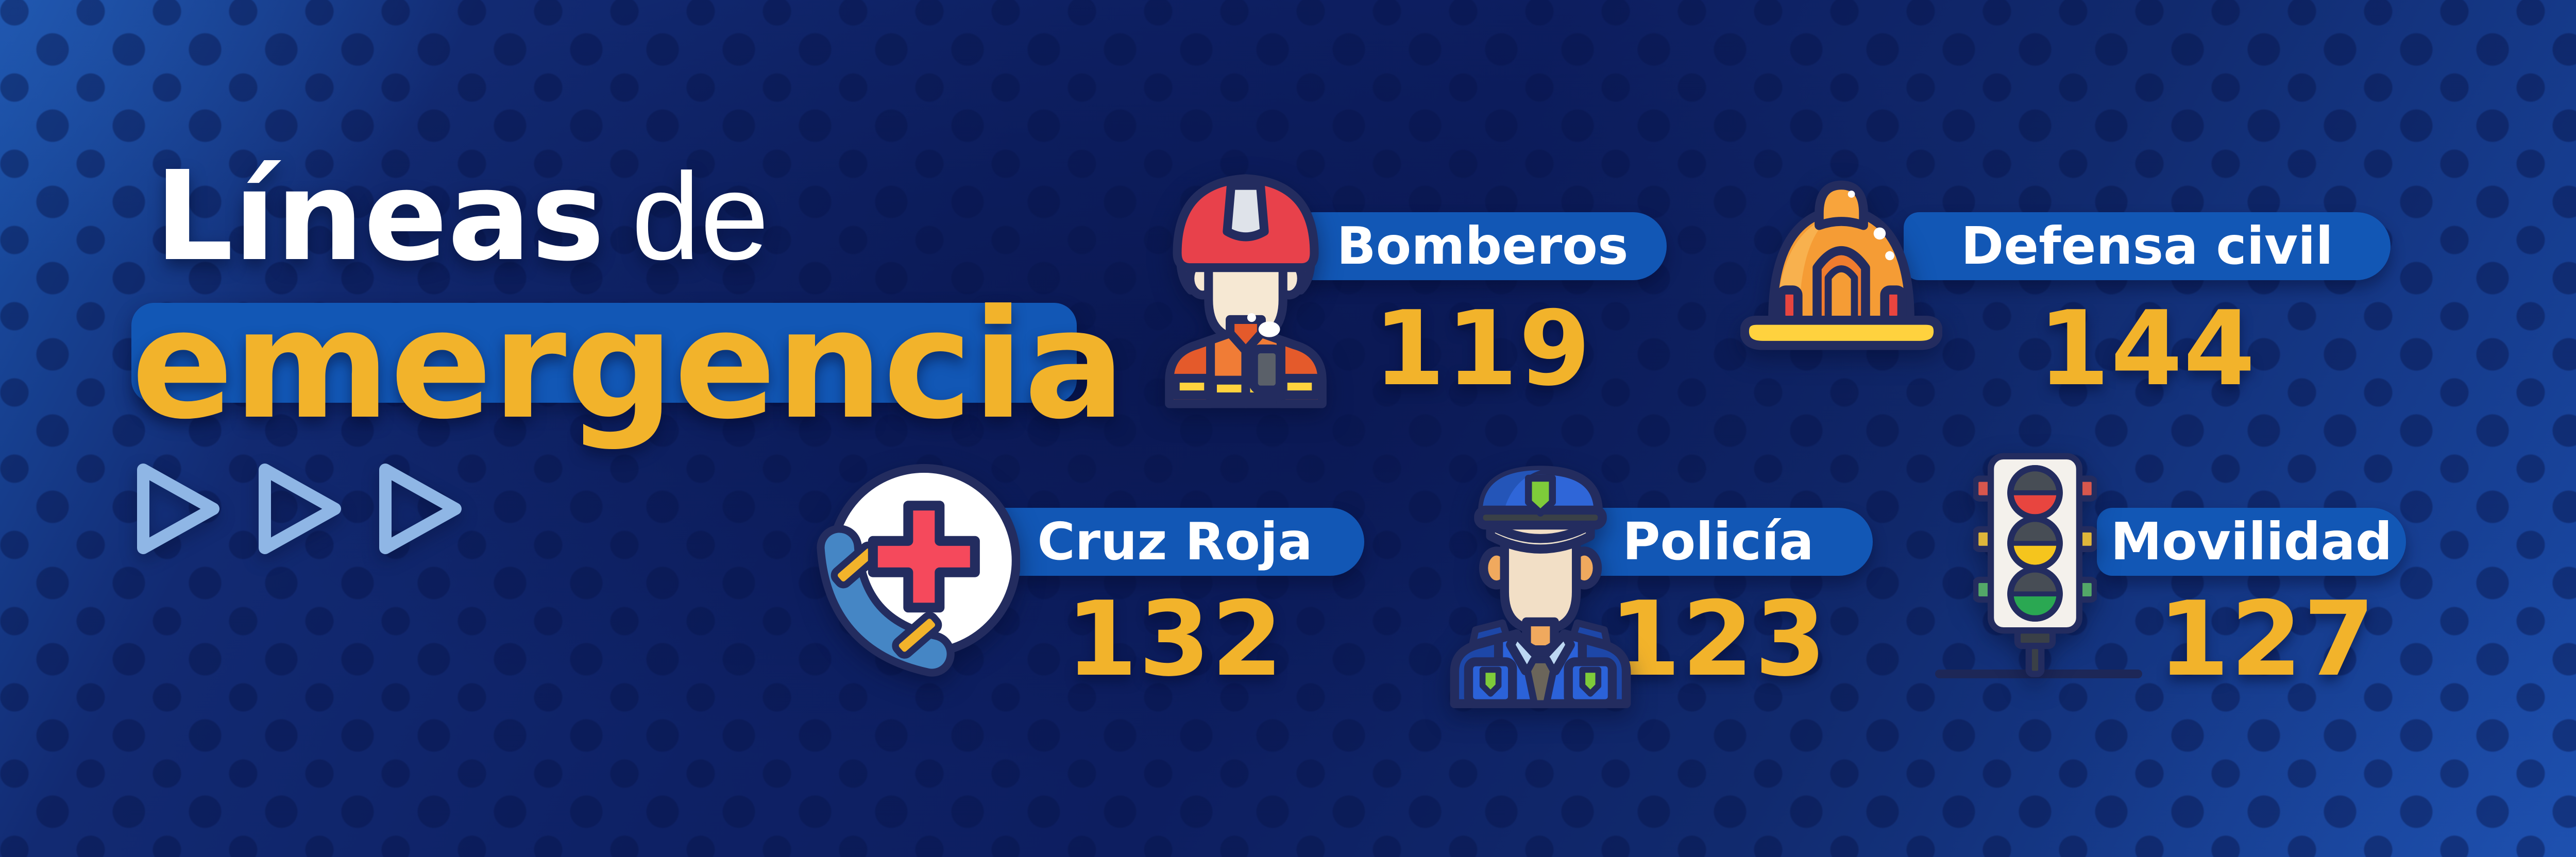 Image resolution: width=2576 pixels, height=857 pixels. I want to click on title-word-emergencia: emergencia, so click(628, 364).